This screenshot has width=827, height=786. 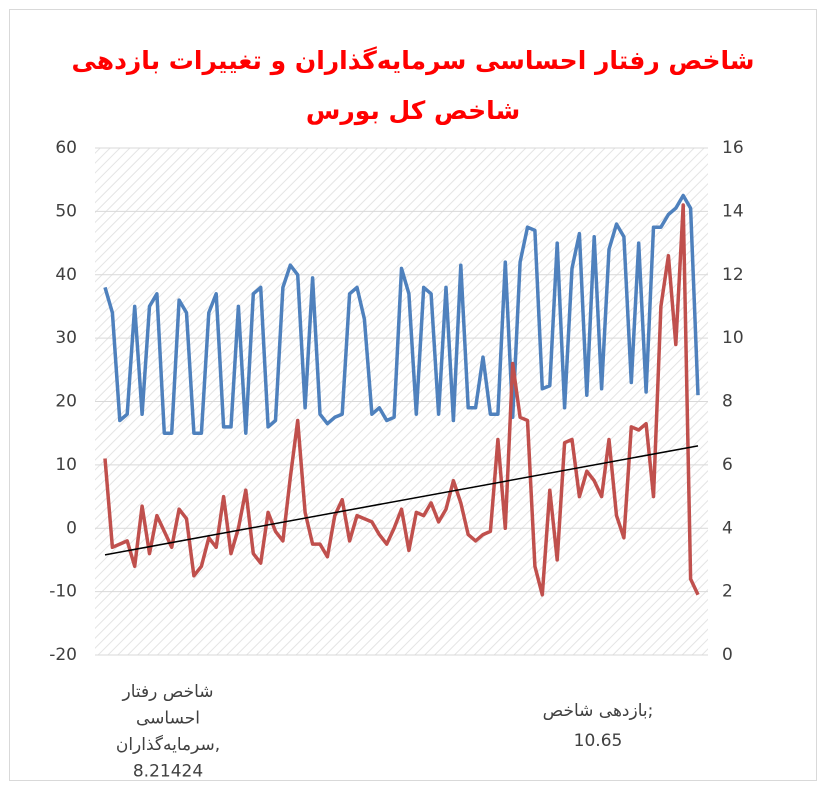 What do you see at coordinates (66, 148) in the screenshot?
I see `y-tick-label: 60` at bounding box center [66, 148].